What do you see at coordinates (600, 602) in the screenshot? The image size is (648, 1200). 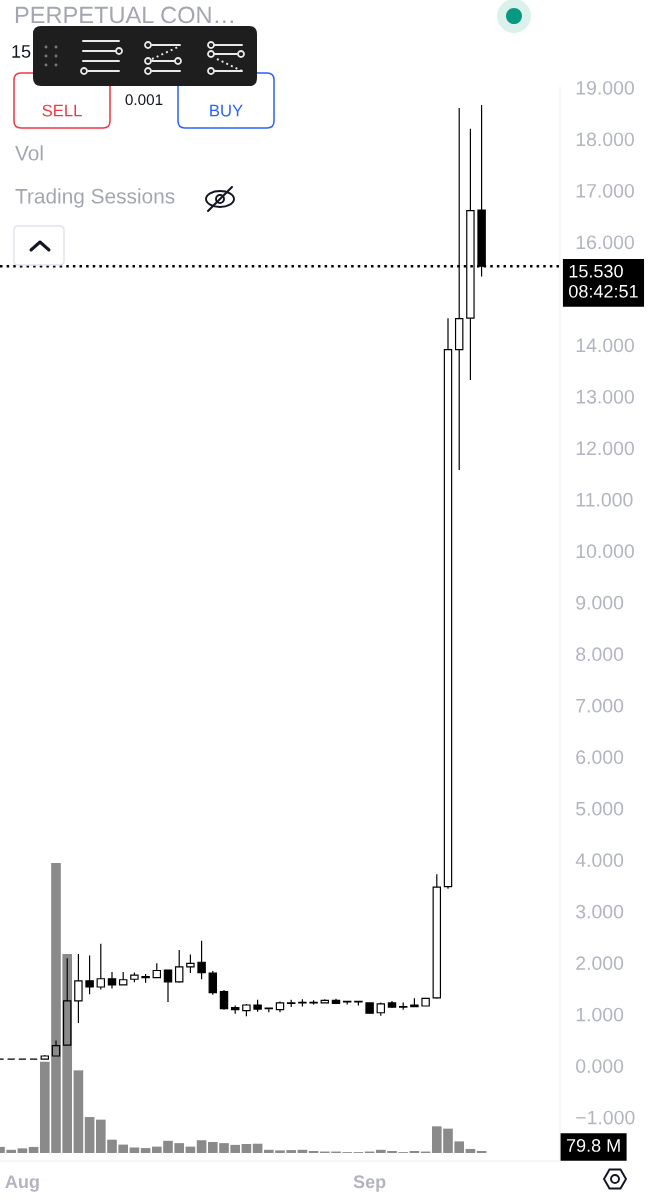 I see `y-tick-label: 9.000` at bounding box center [600, 602].